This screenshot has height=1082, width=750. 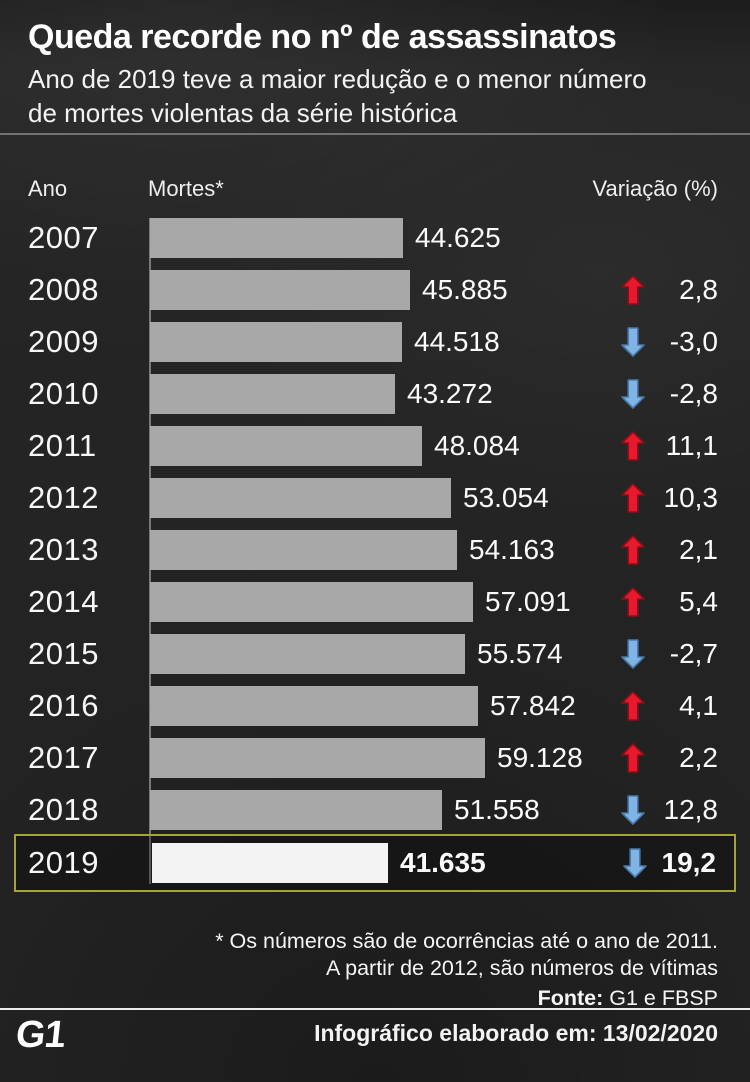 I want to click on row-bar-wrap: 41.635, so click(x=443, y=863).